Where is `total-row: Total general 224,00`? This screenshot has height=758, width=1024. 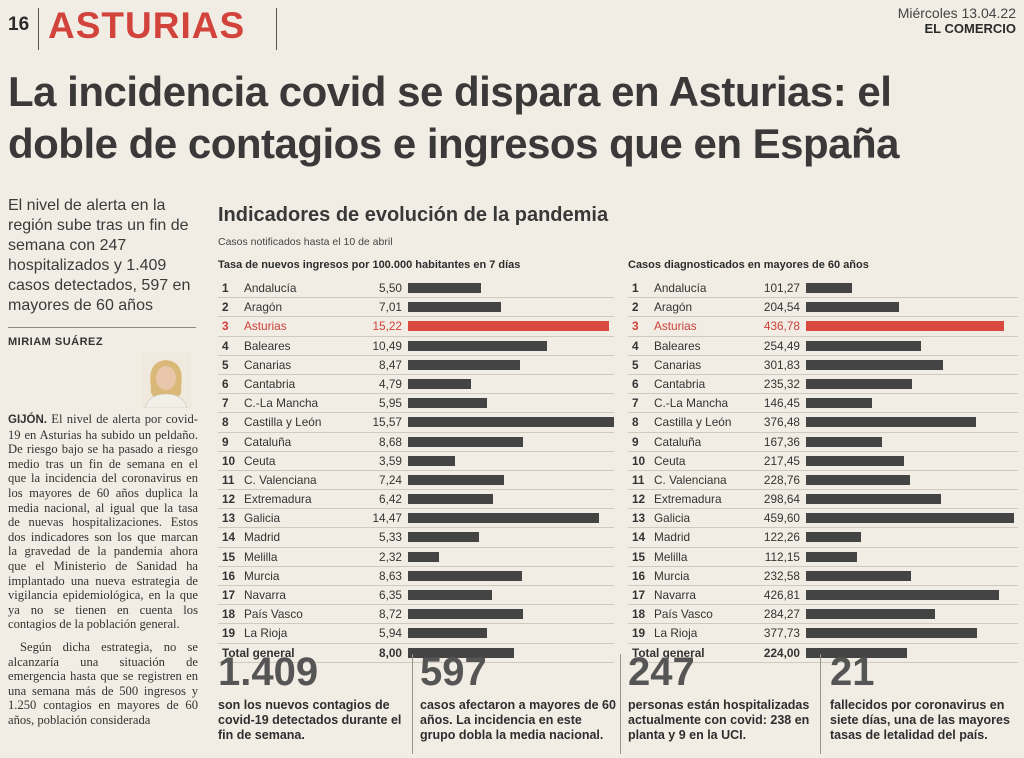
total-row: Total general 224,00 is located at coordinates (823, 653).